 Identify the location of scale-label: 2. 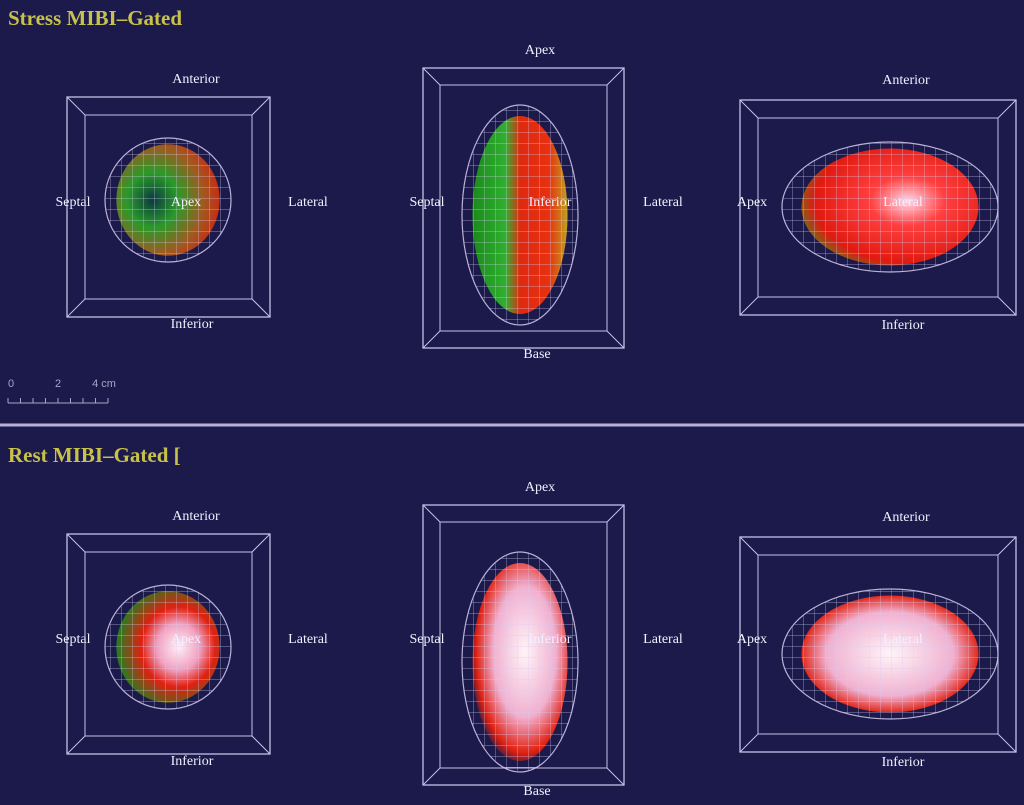
(58, 384).